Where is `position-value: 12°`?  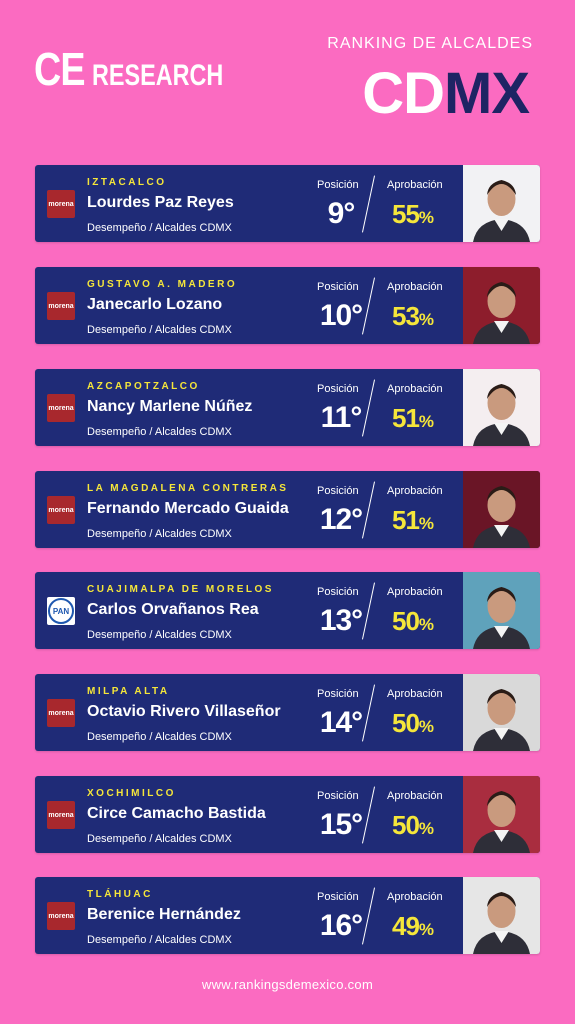 position-value: 12° is located at coordinates (341, 519).